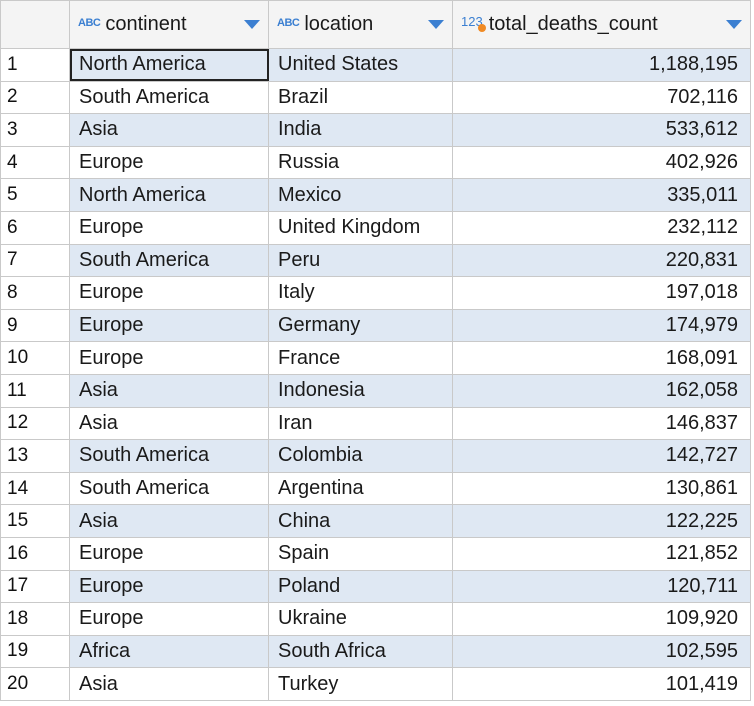 The height and width of the screenshot is (706, 754). Describe the element at coordinates (360, 65) in the screenshot. I see `cell-location: United States` at that location.